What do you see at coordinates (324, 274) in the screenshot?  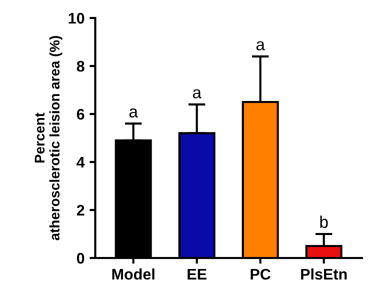 I see `x-tick-label: PlsEtn` at bounding box center [324, 274].